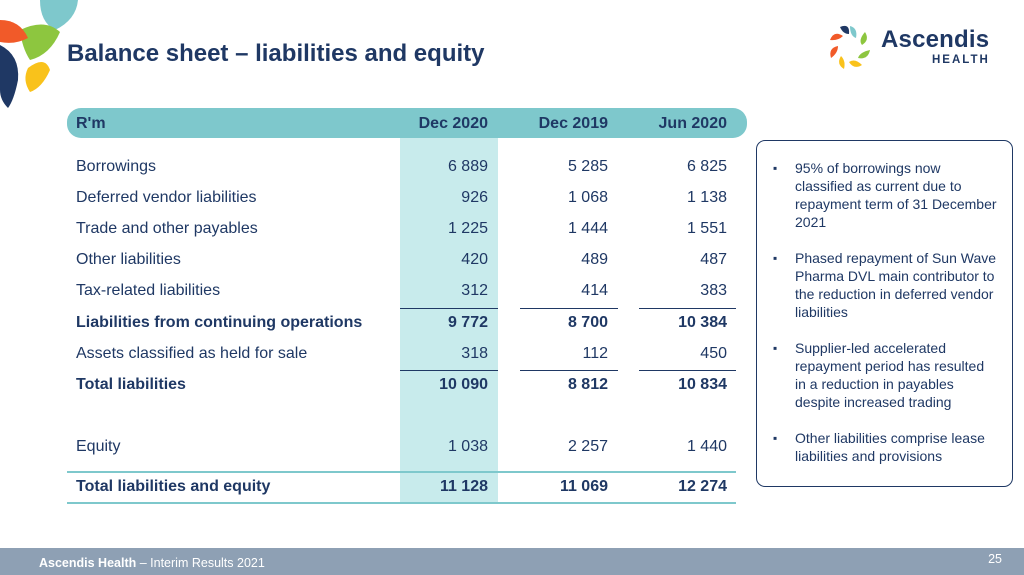  I want to click on brand-logo: Ascendis HEALTH, so click(916, 49).